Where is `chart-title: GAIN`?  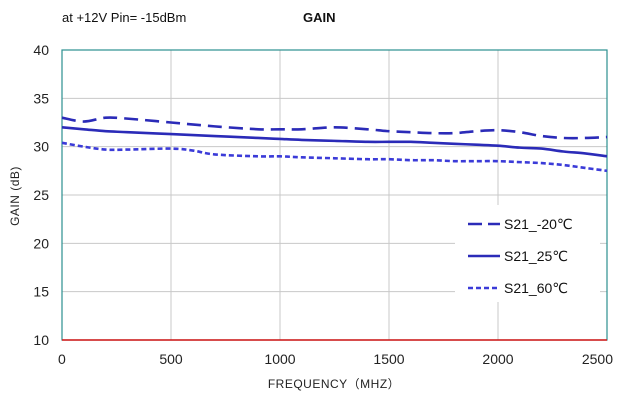 chart-title: GAIN is located at coordinates (319, 17).